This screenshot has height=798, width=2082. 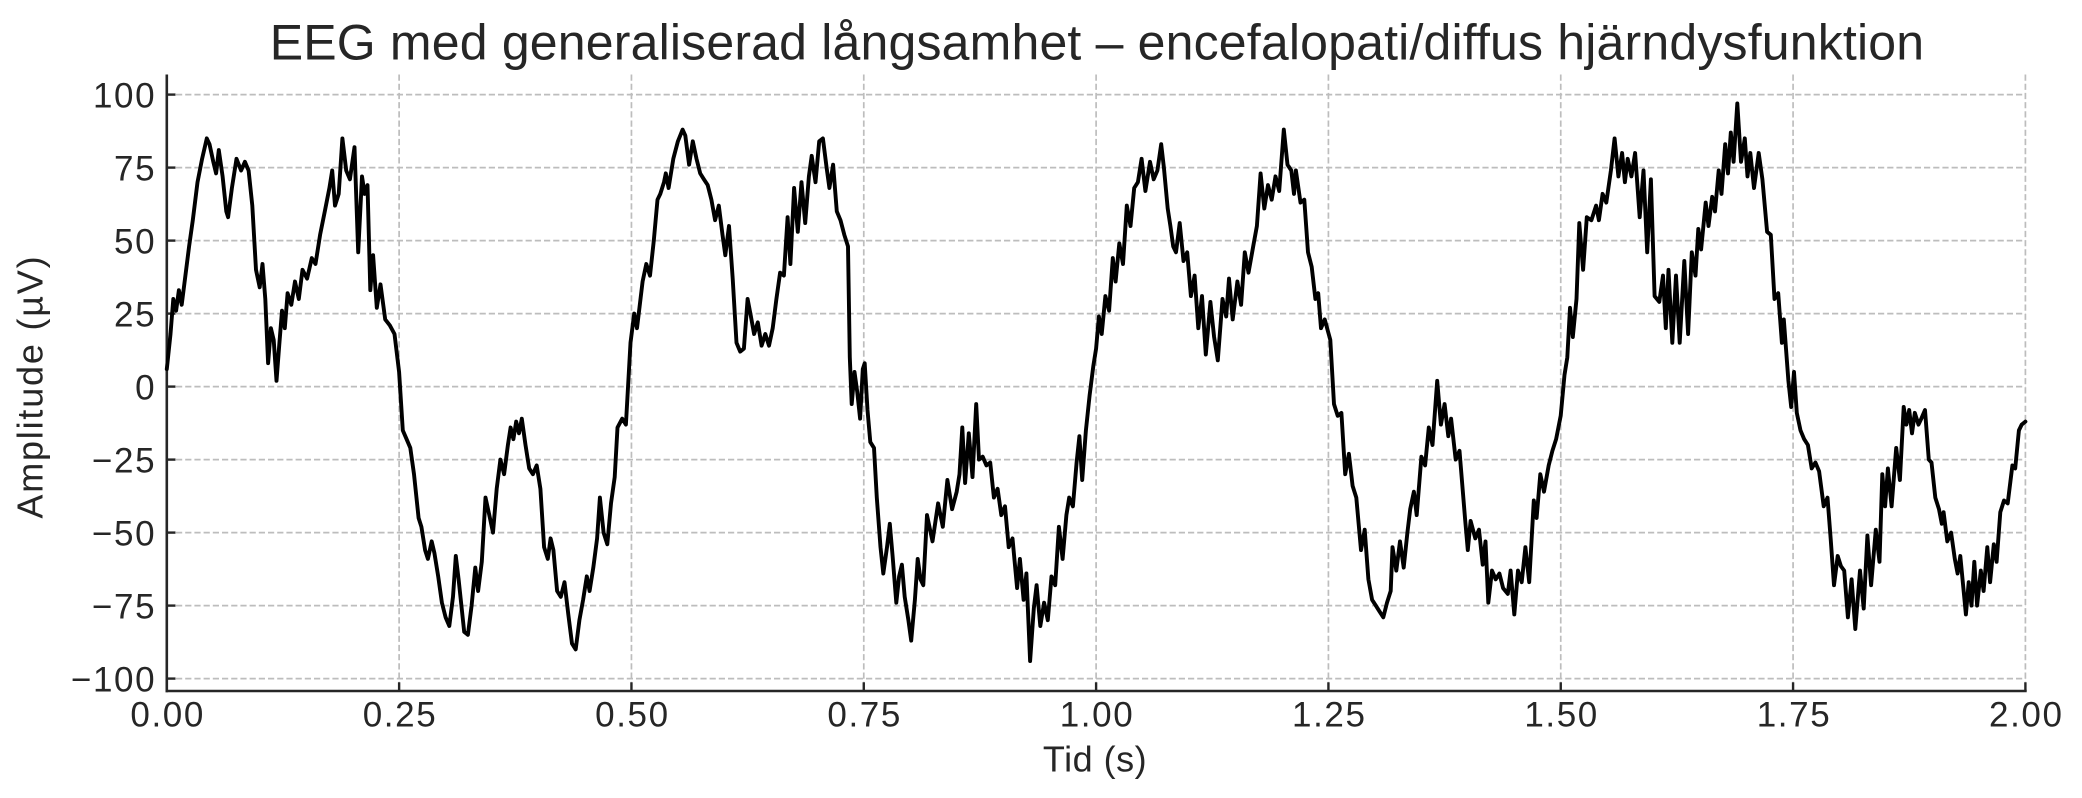 What do you see at coordinates (135, 242) in the screenshot?
I see `svg-text: 50` at bounding box center [135, 242].